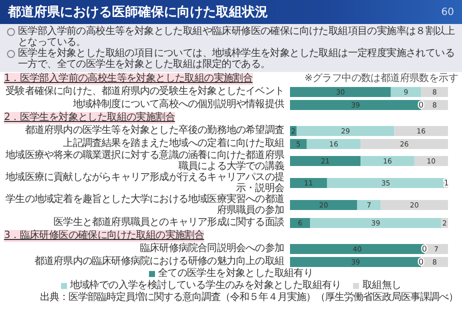  I want to click on text: 都道府県における医師確保に向けた取組状況, so click(138, 12).